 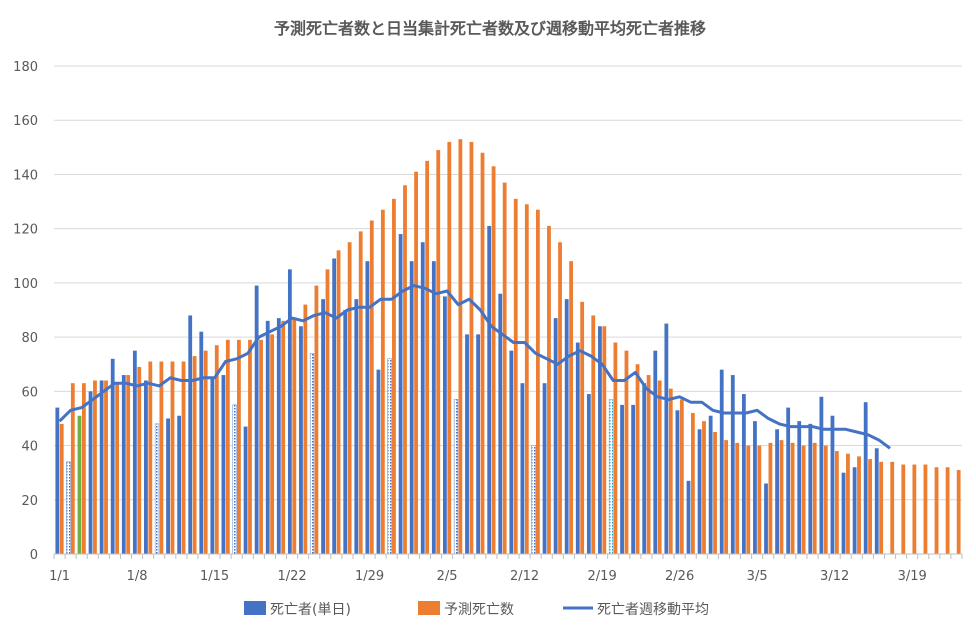 What do you see at coordinates (479, 610) in the screenshot?
I see `legend-label-predicted: 予測死亡数` at bounding box center [479, 610].